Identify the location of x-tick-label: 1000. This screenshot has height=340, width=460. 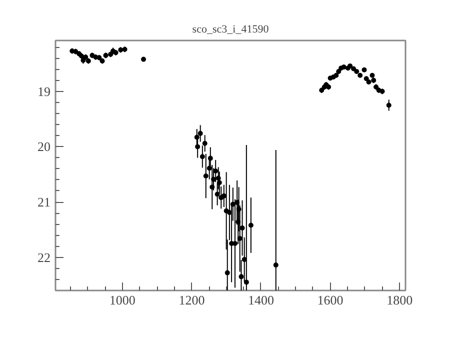
(122, 300).